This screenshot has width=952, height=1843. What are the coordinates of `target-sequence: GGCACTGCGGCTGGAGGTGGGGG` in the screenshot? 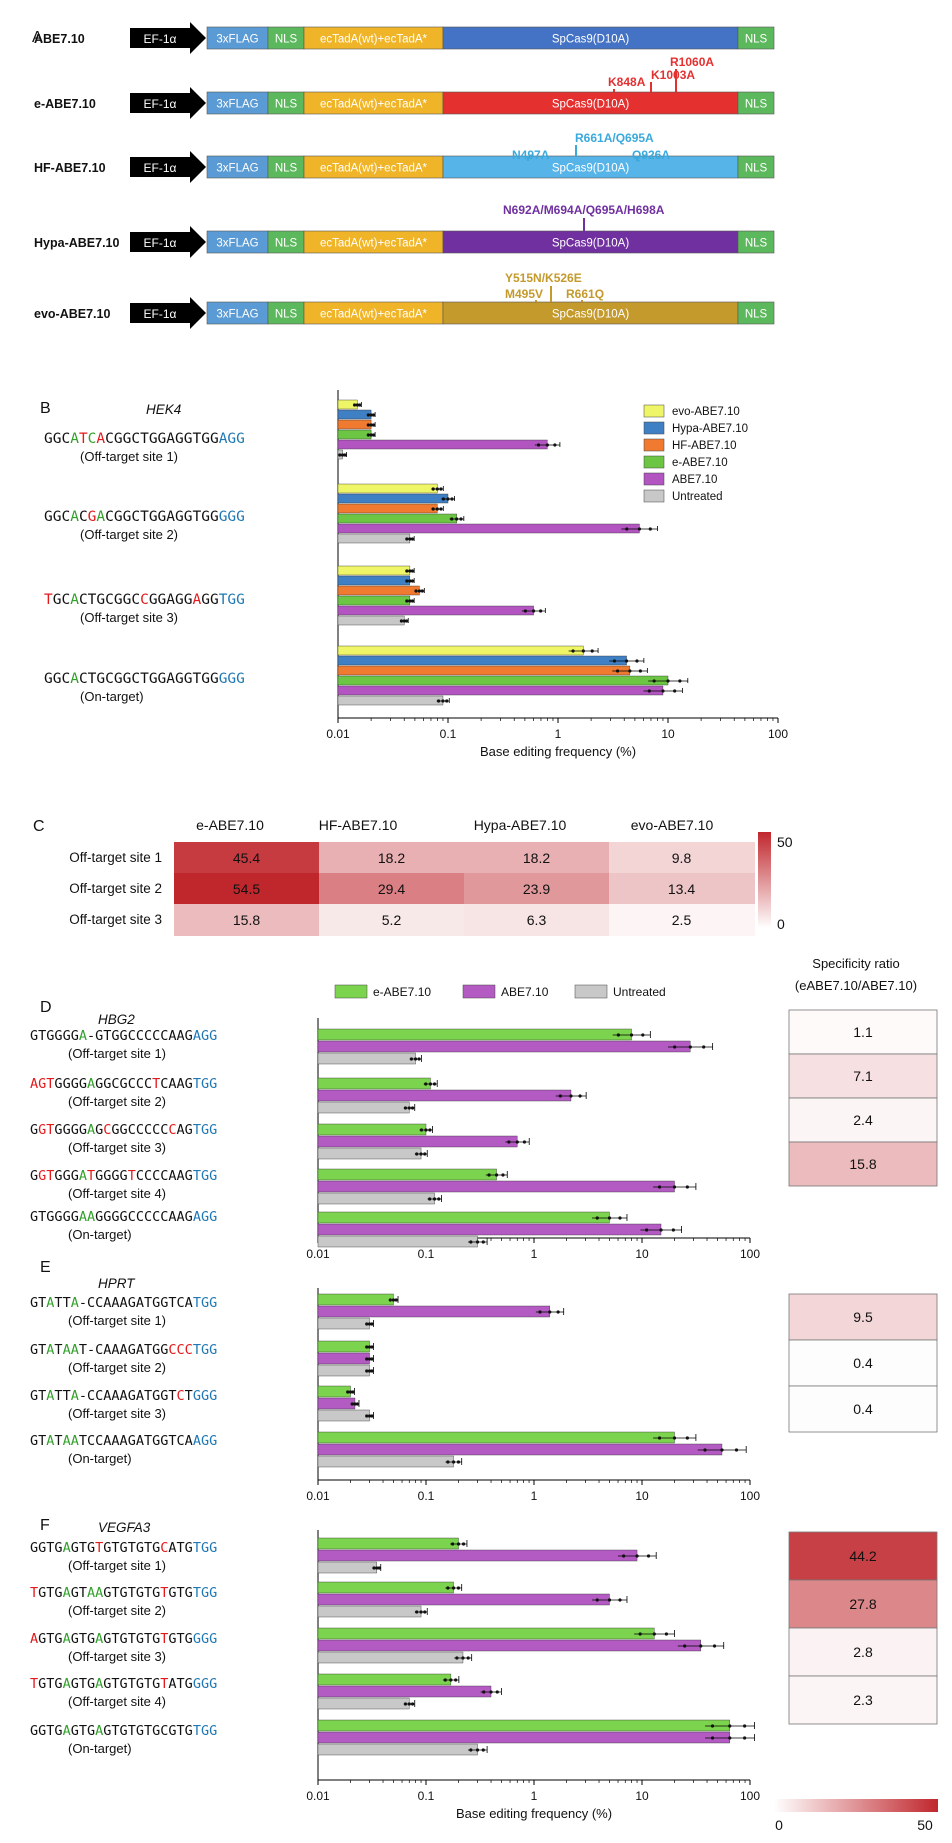 It's located at (144, 679).